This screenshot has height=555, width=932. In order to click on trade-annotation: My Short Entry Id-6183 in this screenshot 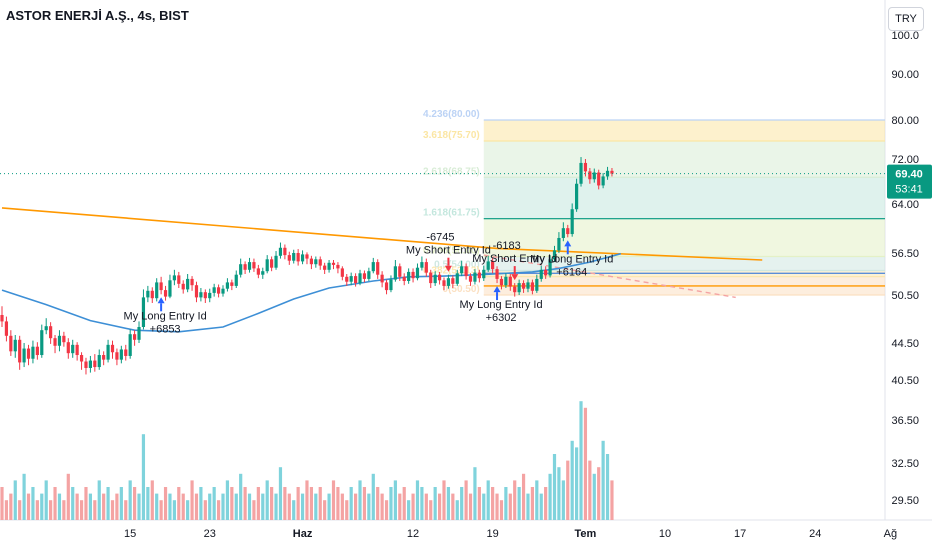, I will do `click(514, 260)`.